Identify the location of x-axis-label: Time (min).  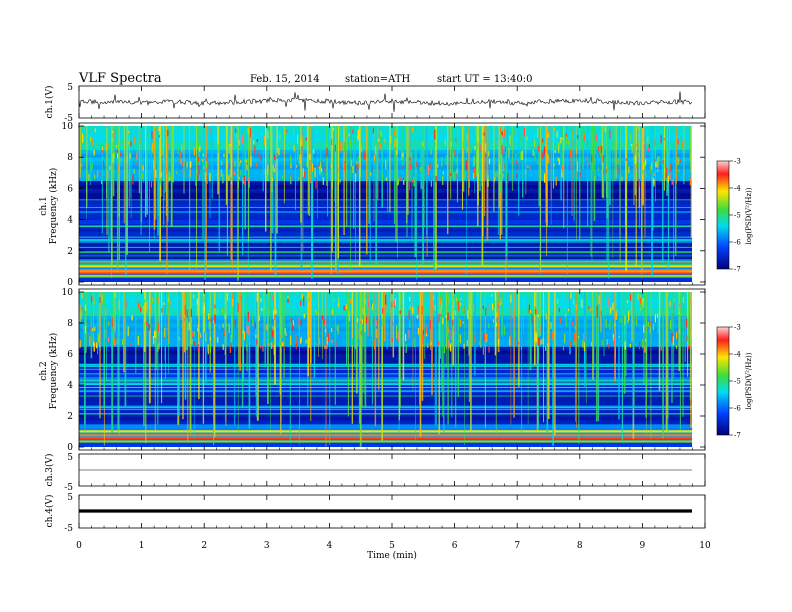
(392, 555).